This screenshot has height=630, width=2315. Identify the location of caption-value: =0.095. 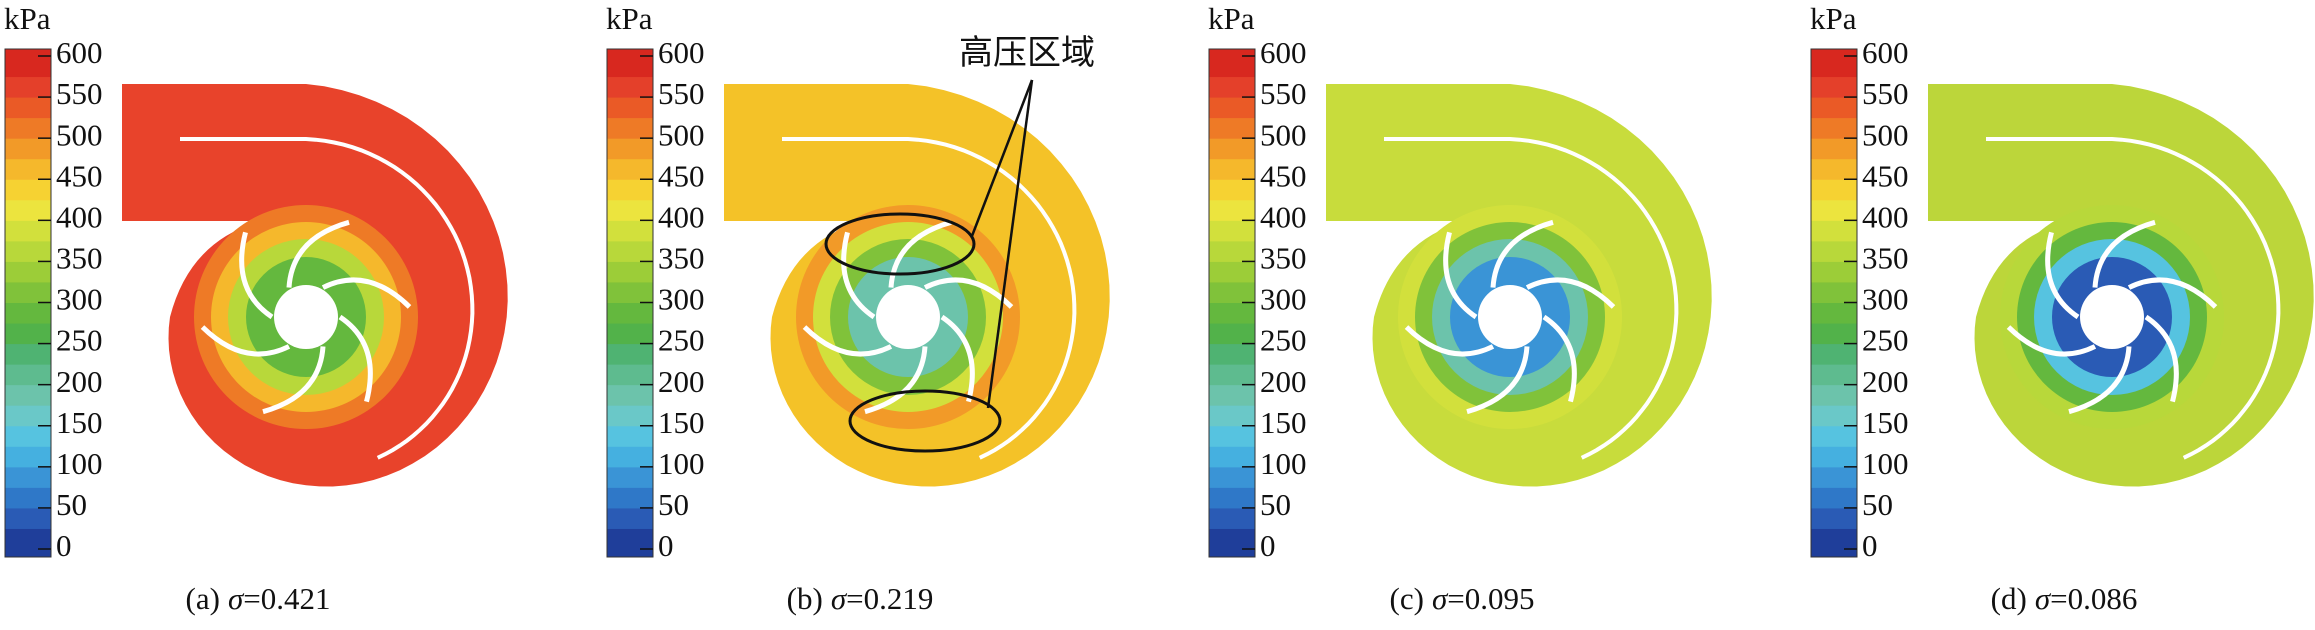
(1490, 598).